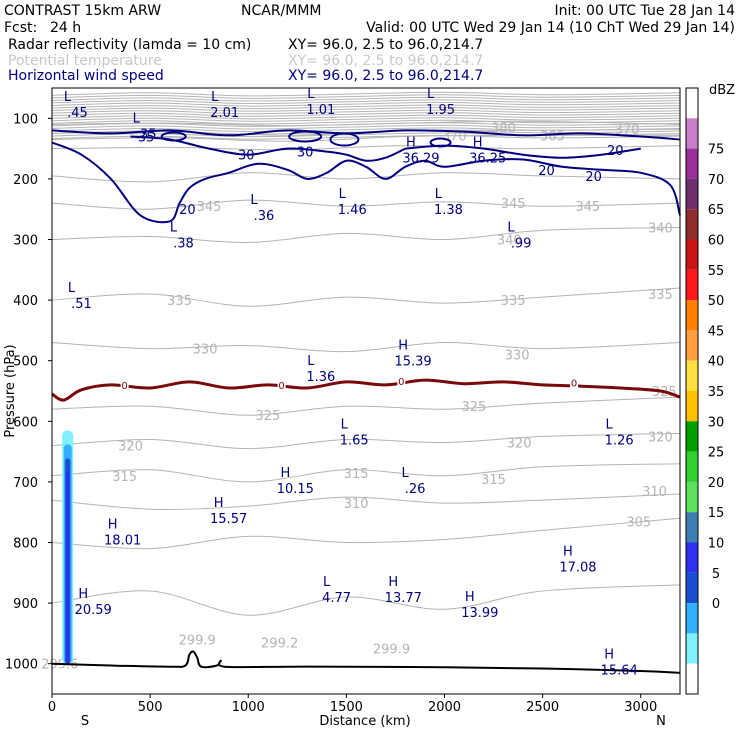  I want to click on colorbar-label: 50, so click(716, 301).